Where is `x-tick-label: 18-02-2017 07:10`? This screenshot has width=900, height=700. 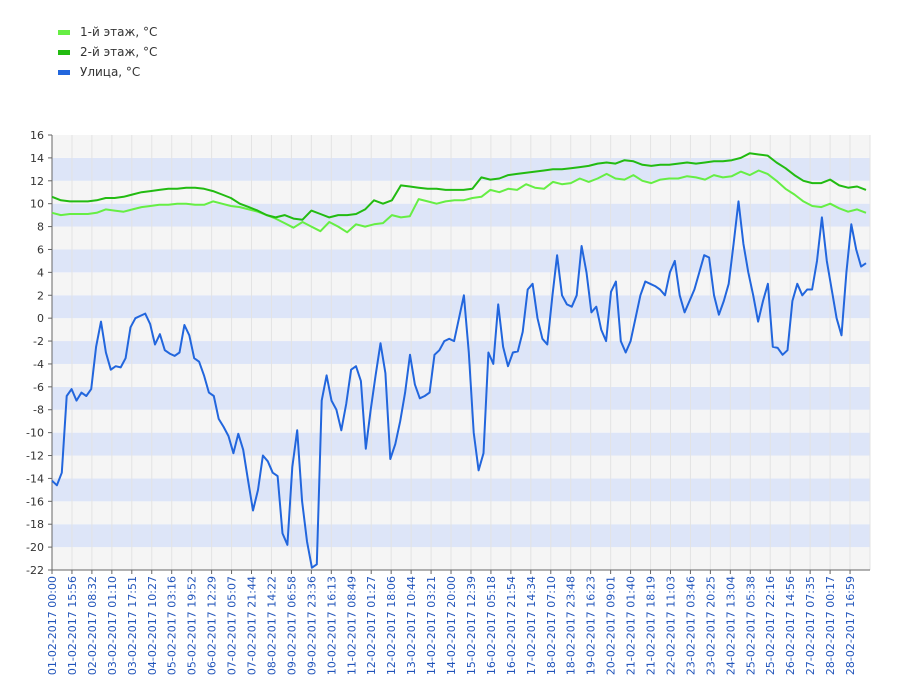
x-tick-label: 18-02-2017 07:10 is located at coordinates (551, 625).